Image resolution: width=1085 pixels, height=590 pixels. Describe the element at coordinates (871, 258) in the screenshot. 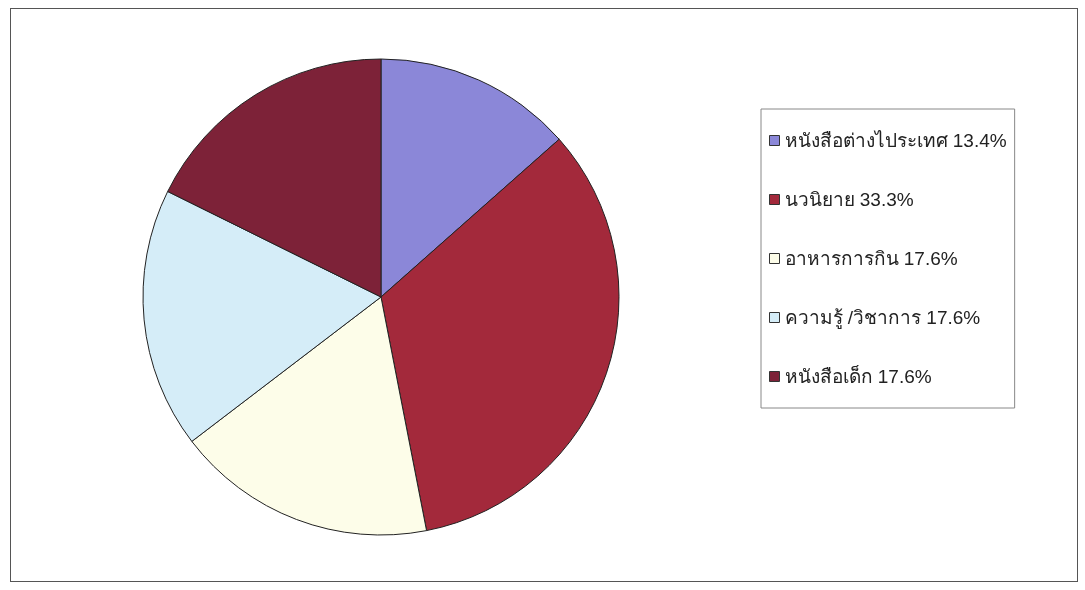

I see `legend-label: อาหารการกิน 17.6%` at that location.